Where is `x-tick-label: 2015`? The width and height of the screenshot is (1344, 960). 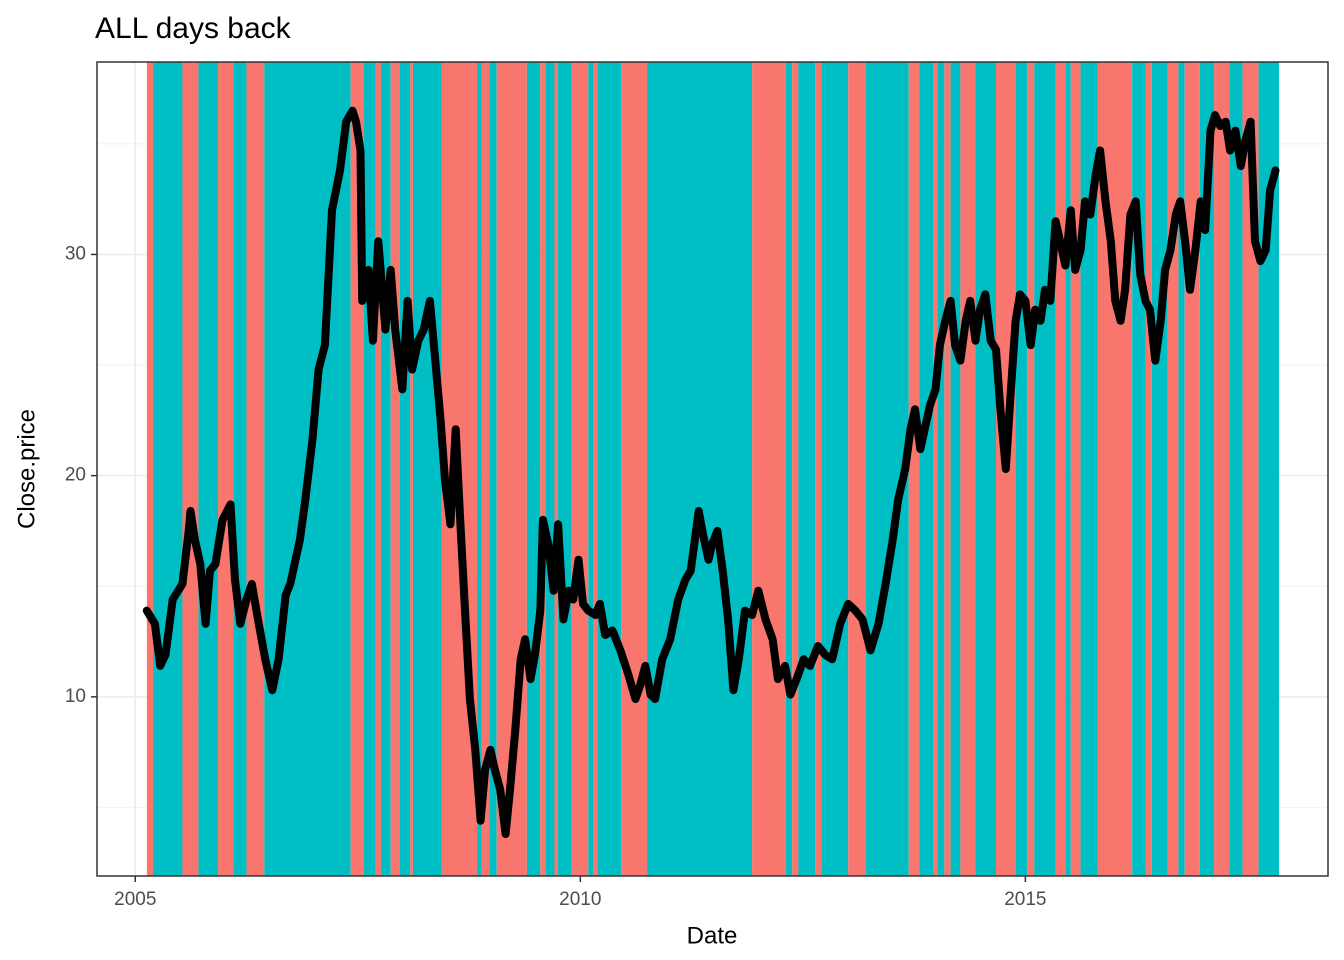 x-tick-label: 2015 is located at coordinates (1025, 899).